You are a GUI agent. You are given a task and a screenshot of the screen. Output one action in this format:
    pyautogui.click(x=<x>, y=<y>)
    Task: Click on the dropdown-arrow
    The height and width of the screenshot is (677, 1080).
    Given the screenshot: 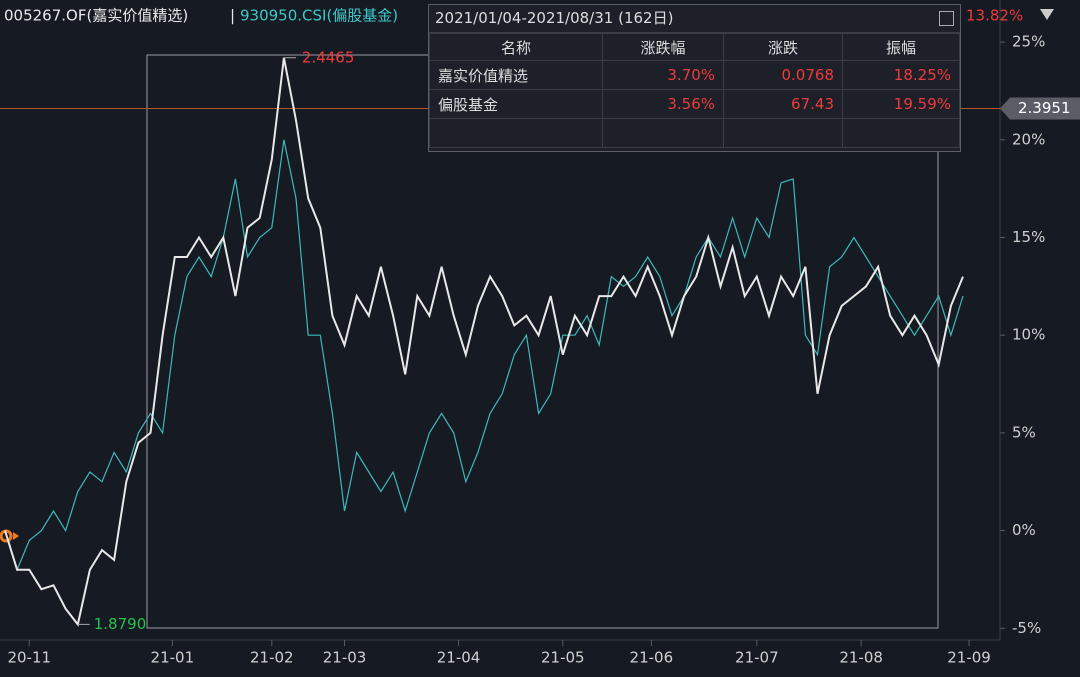 What is the action you would take?
    pyautogui.click(x=1047, y=14)
    